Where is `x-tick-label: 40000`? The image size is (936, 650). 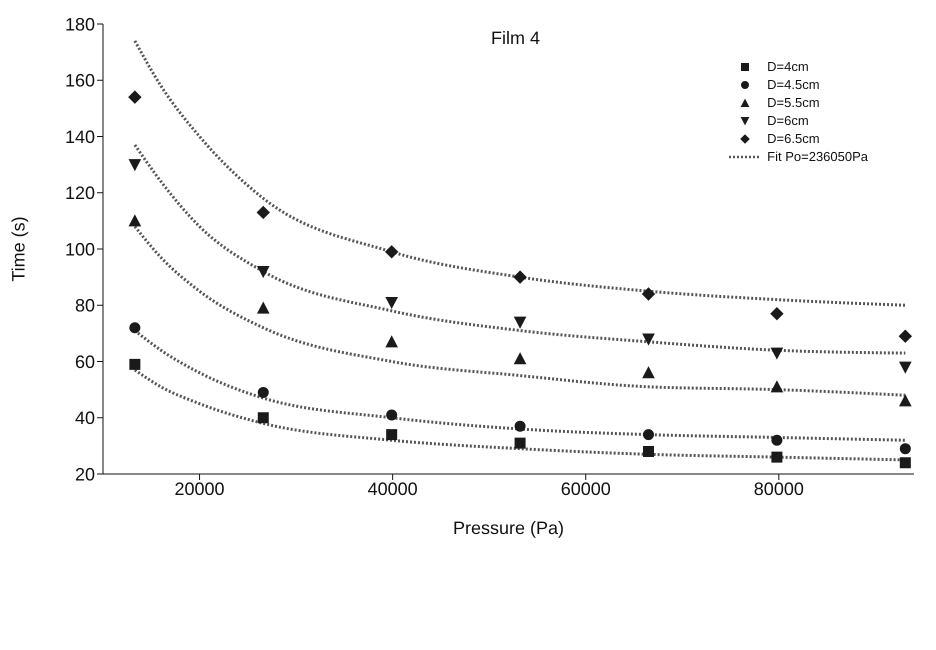
x-tick-label: 40000 is located at coordinates (393, 488).